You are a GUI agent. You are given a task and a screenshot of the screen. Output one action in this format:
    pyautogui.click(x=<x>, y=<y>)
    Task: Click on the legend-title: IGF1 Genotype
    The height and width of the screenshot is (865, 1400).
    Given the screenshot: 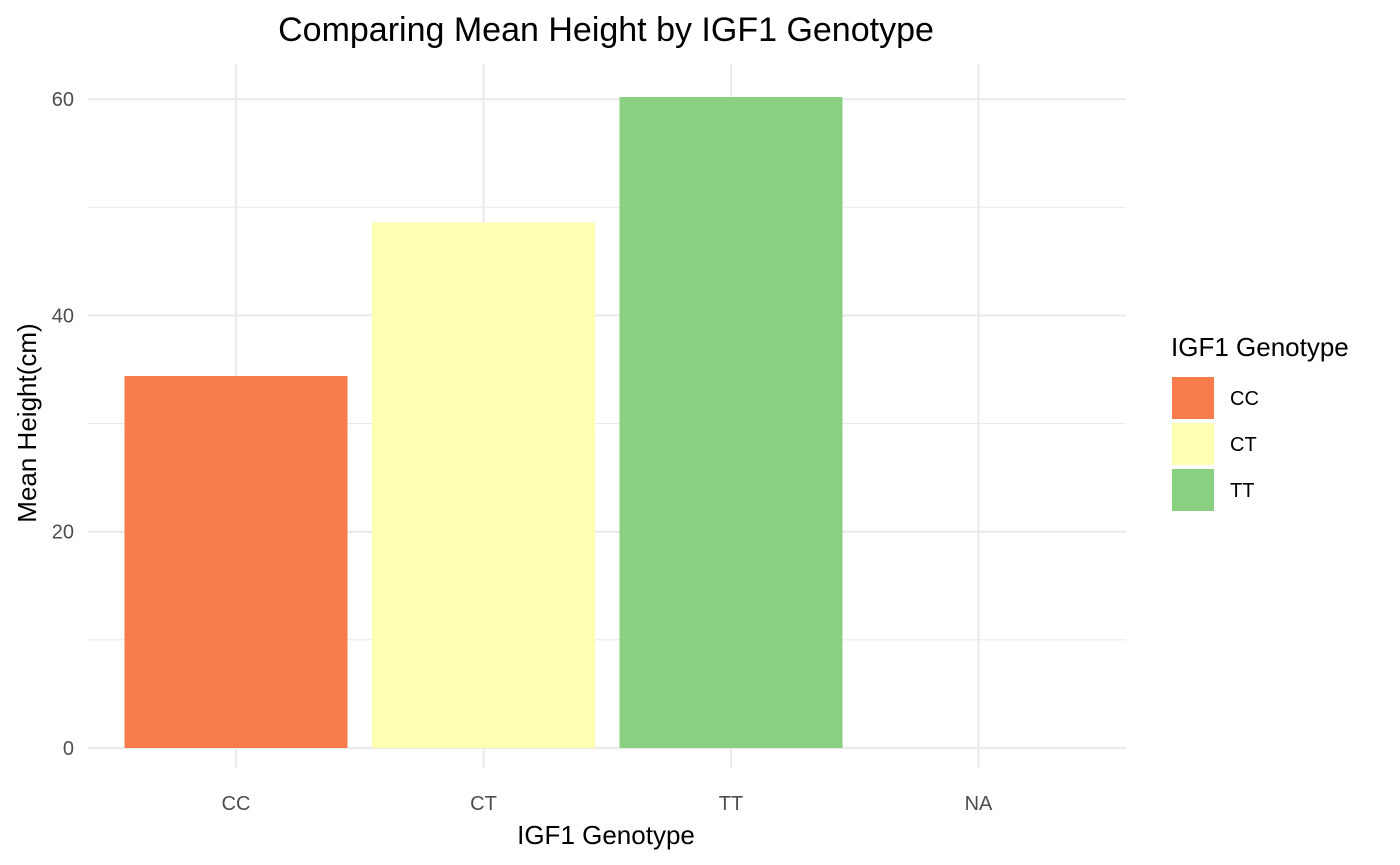 What is the action you would take?
    pyautogui.click(x=1260, y=347)
    